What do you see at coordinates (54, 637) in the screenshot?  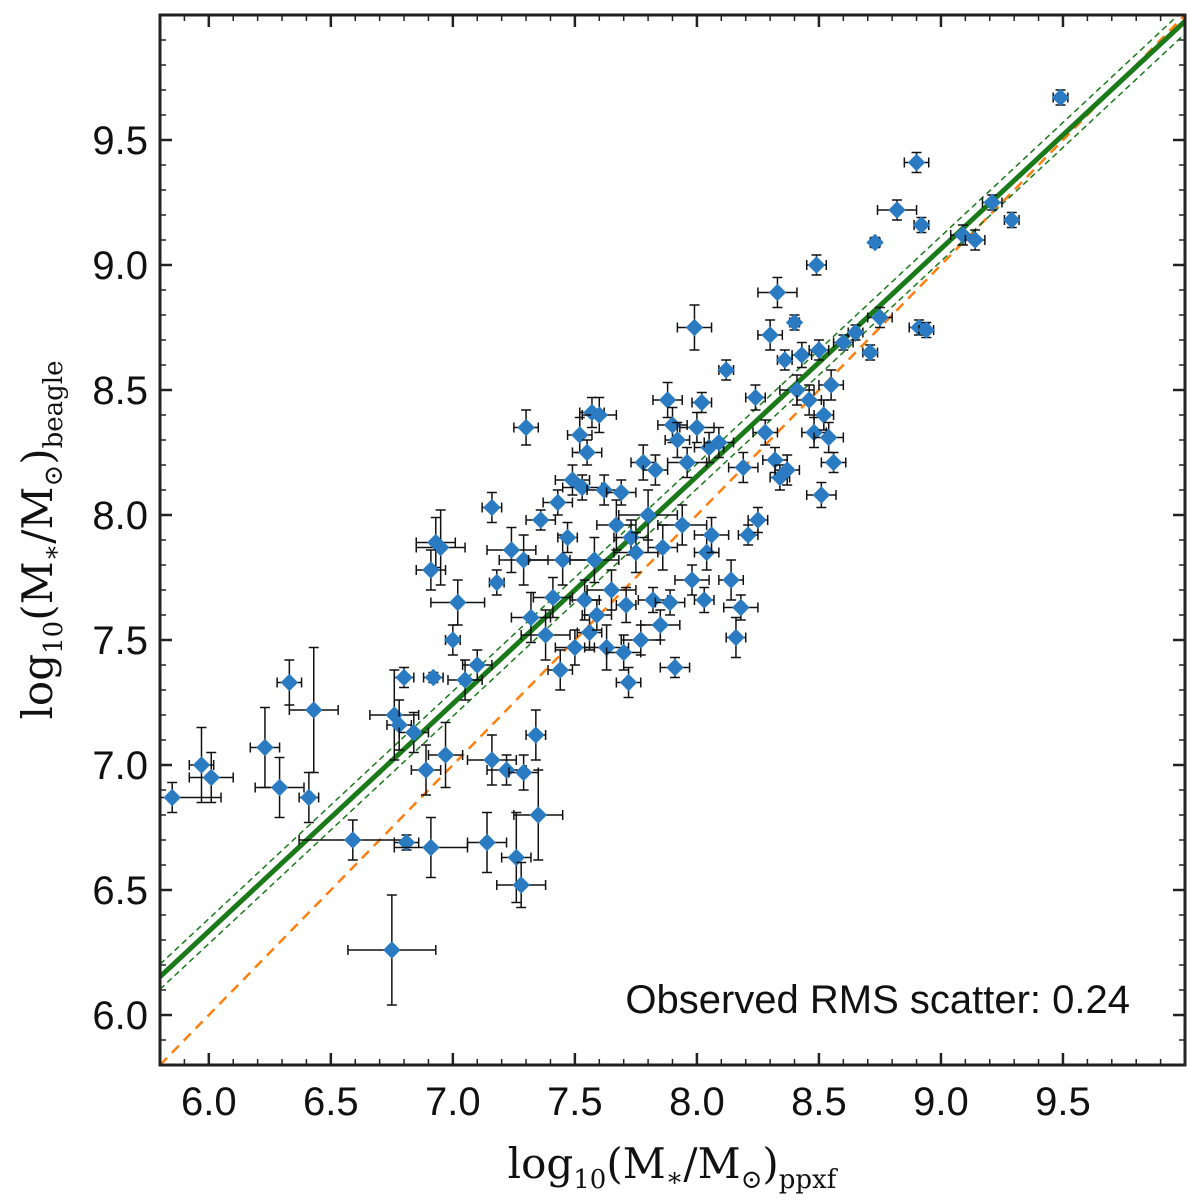 I see `y-axis-label-sub1: 10` at bounding box center [54, 637].